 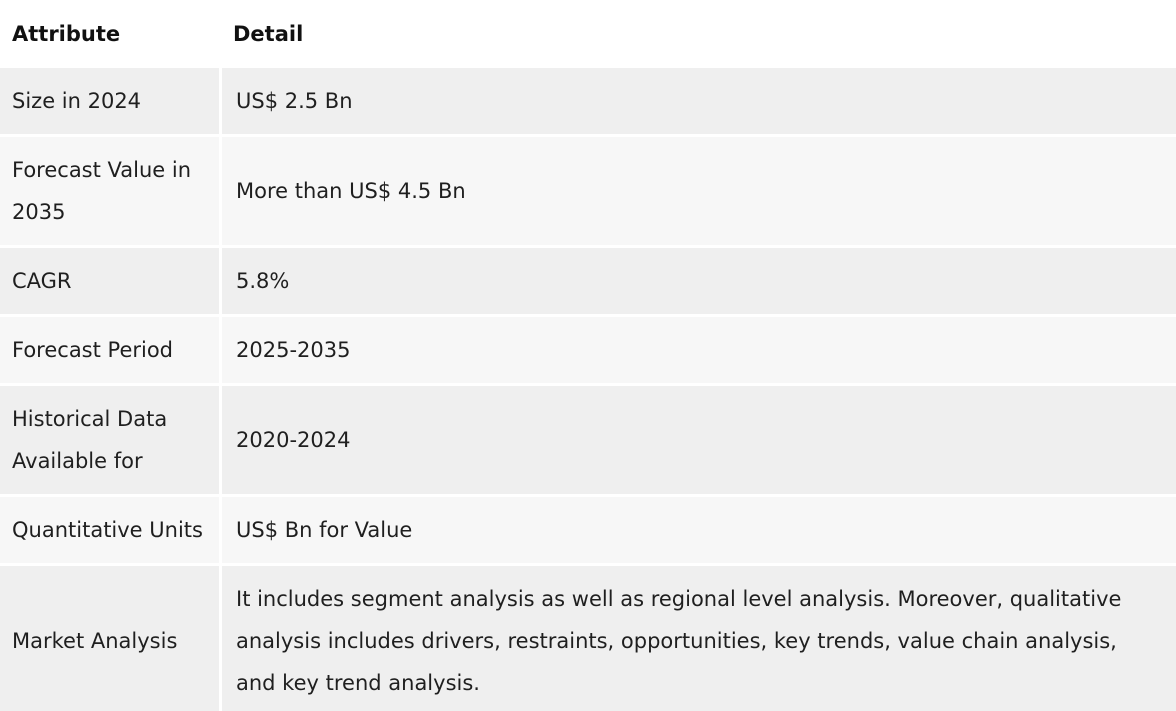 What do you see at coordinates (697, 34) in the screenshot?
I see `header-detail: Detail` at bounding box center [697, 34].